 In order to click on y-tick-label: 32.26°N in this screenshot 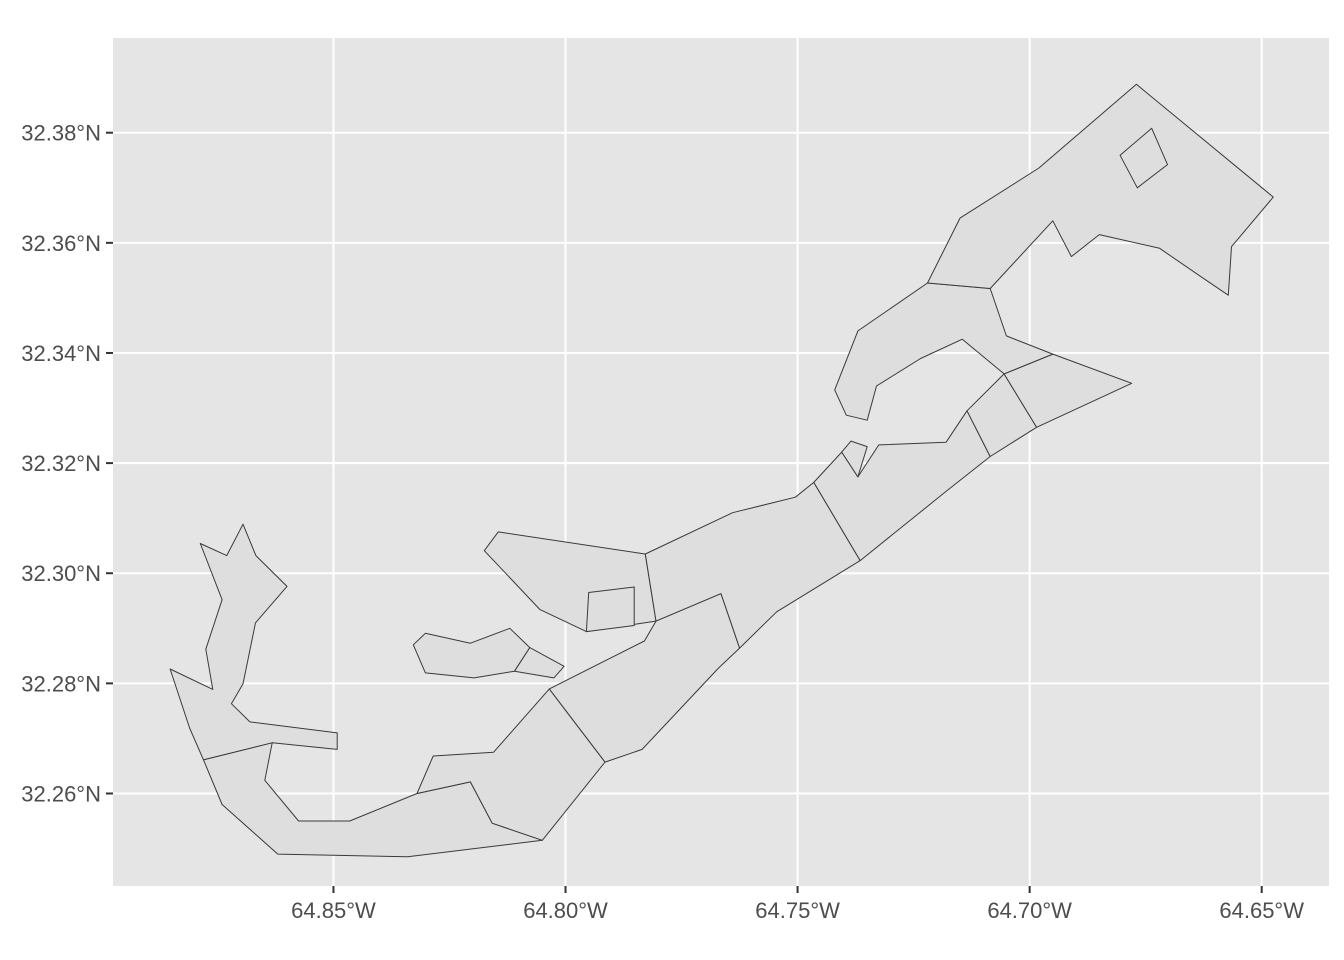, I will do `click(61, 793)`.